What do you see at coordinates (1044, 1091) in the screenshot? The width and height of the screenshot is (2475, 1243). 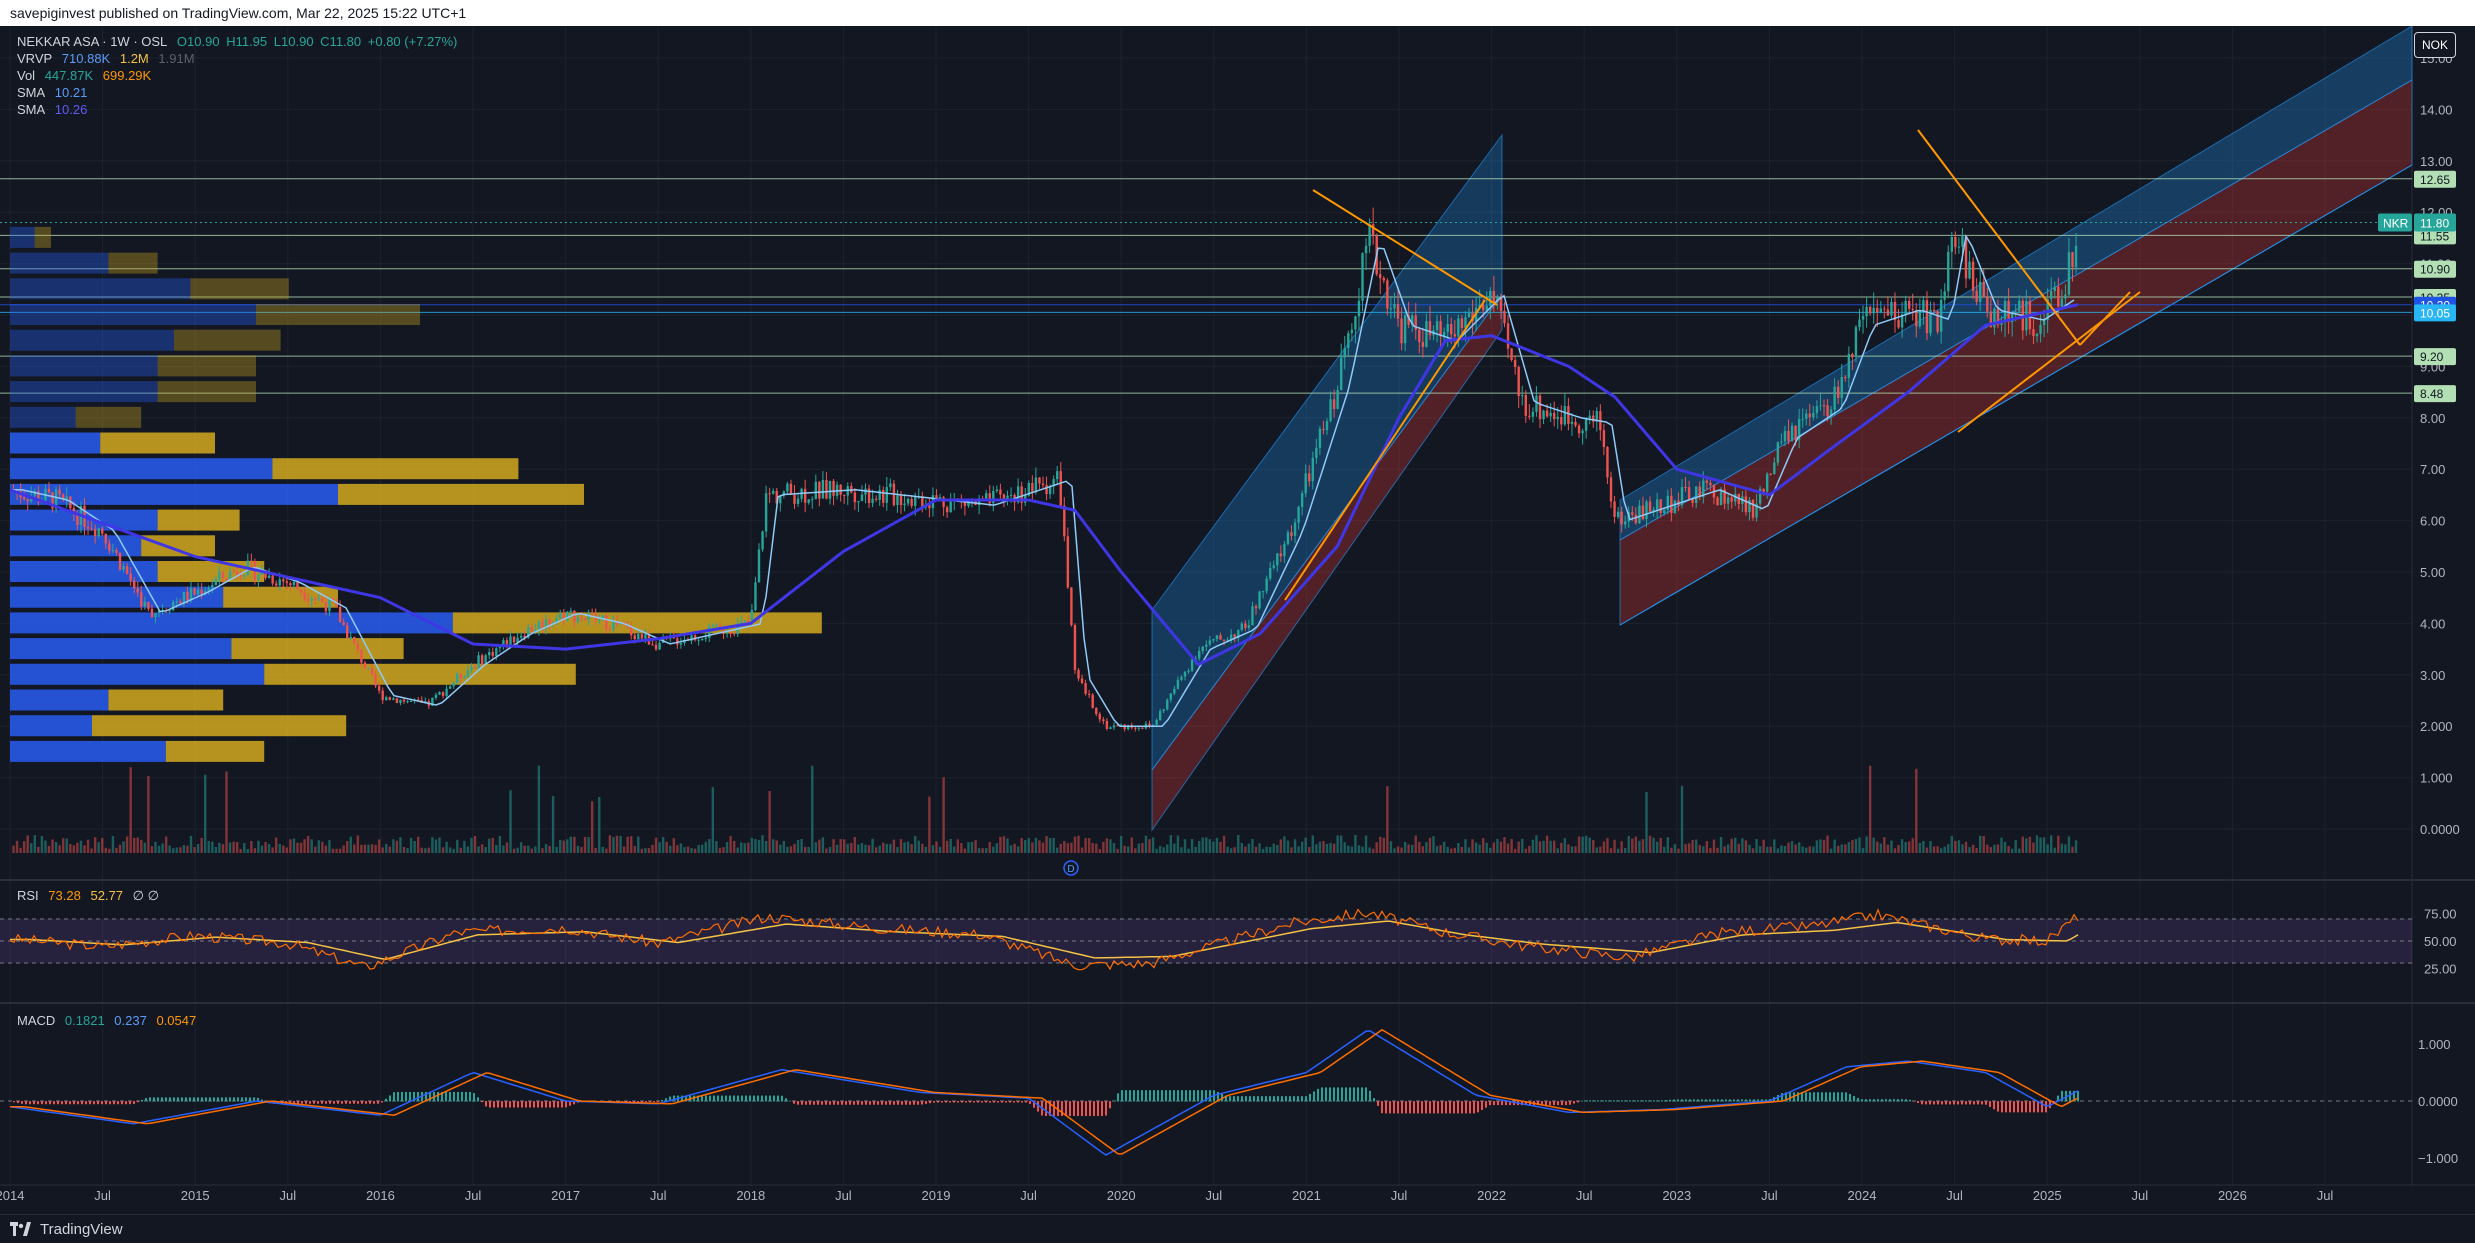 I see `macd-signal-line` at bounding box center [1044, 1091].